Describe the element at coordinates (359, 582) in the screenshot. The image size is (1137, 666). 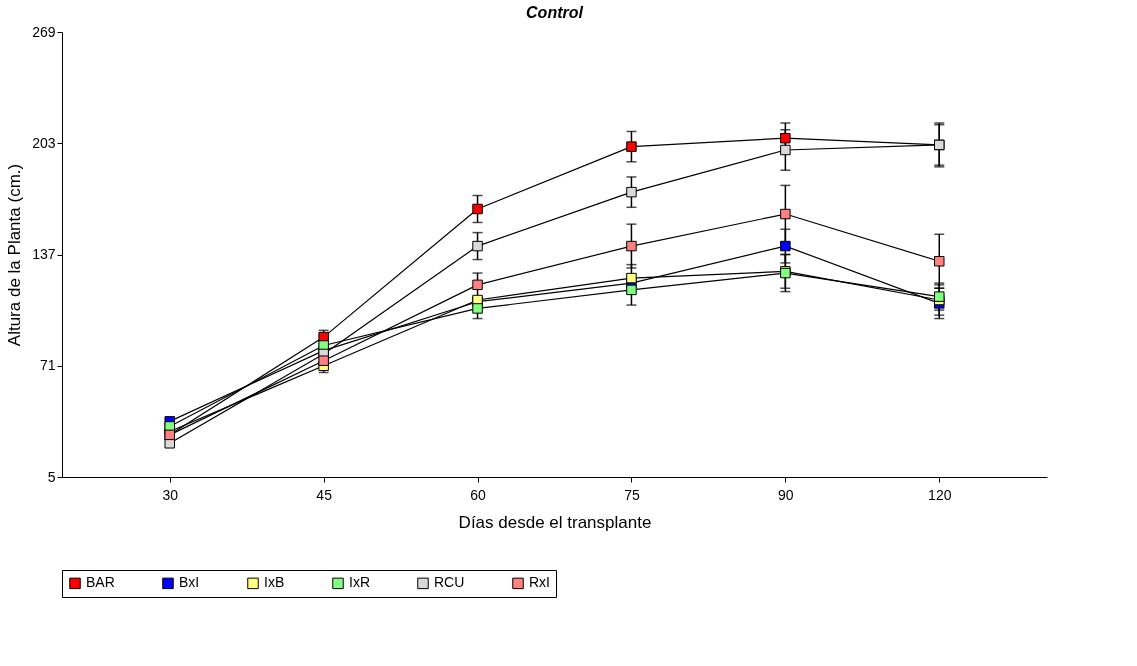
I see `legend-label: IxR` at that location.